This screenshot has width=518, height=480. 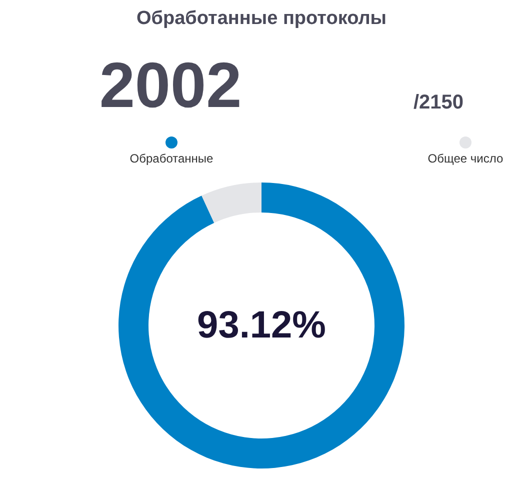 I want to click on text: 93.12%, so click(x=261, y=325).